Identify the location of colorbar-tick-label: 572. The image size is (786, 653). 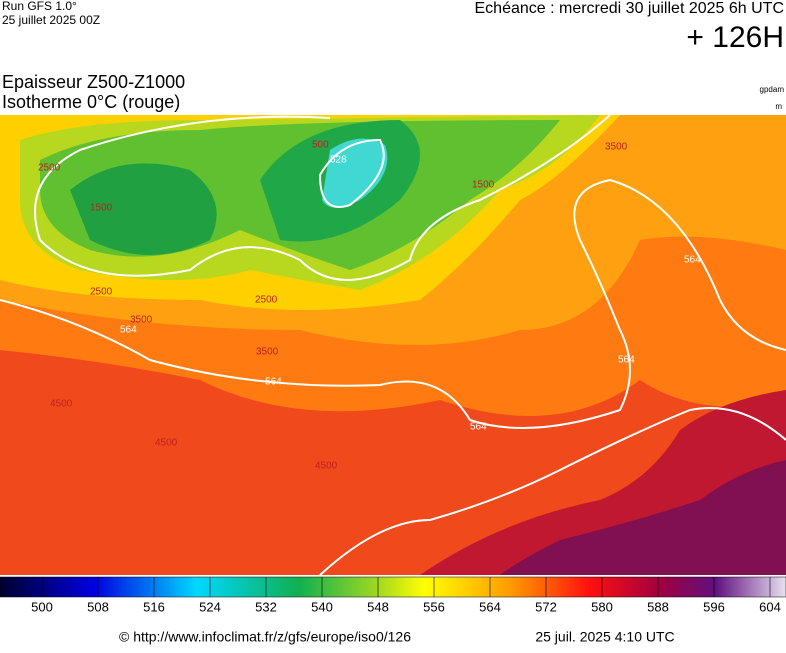
(546, 606).